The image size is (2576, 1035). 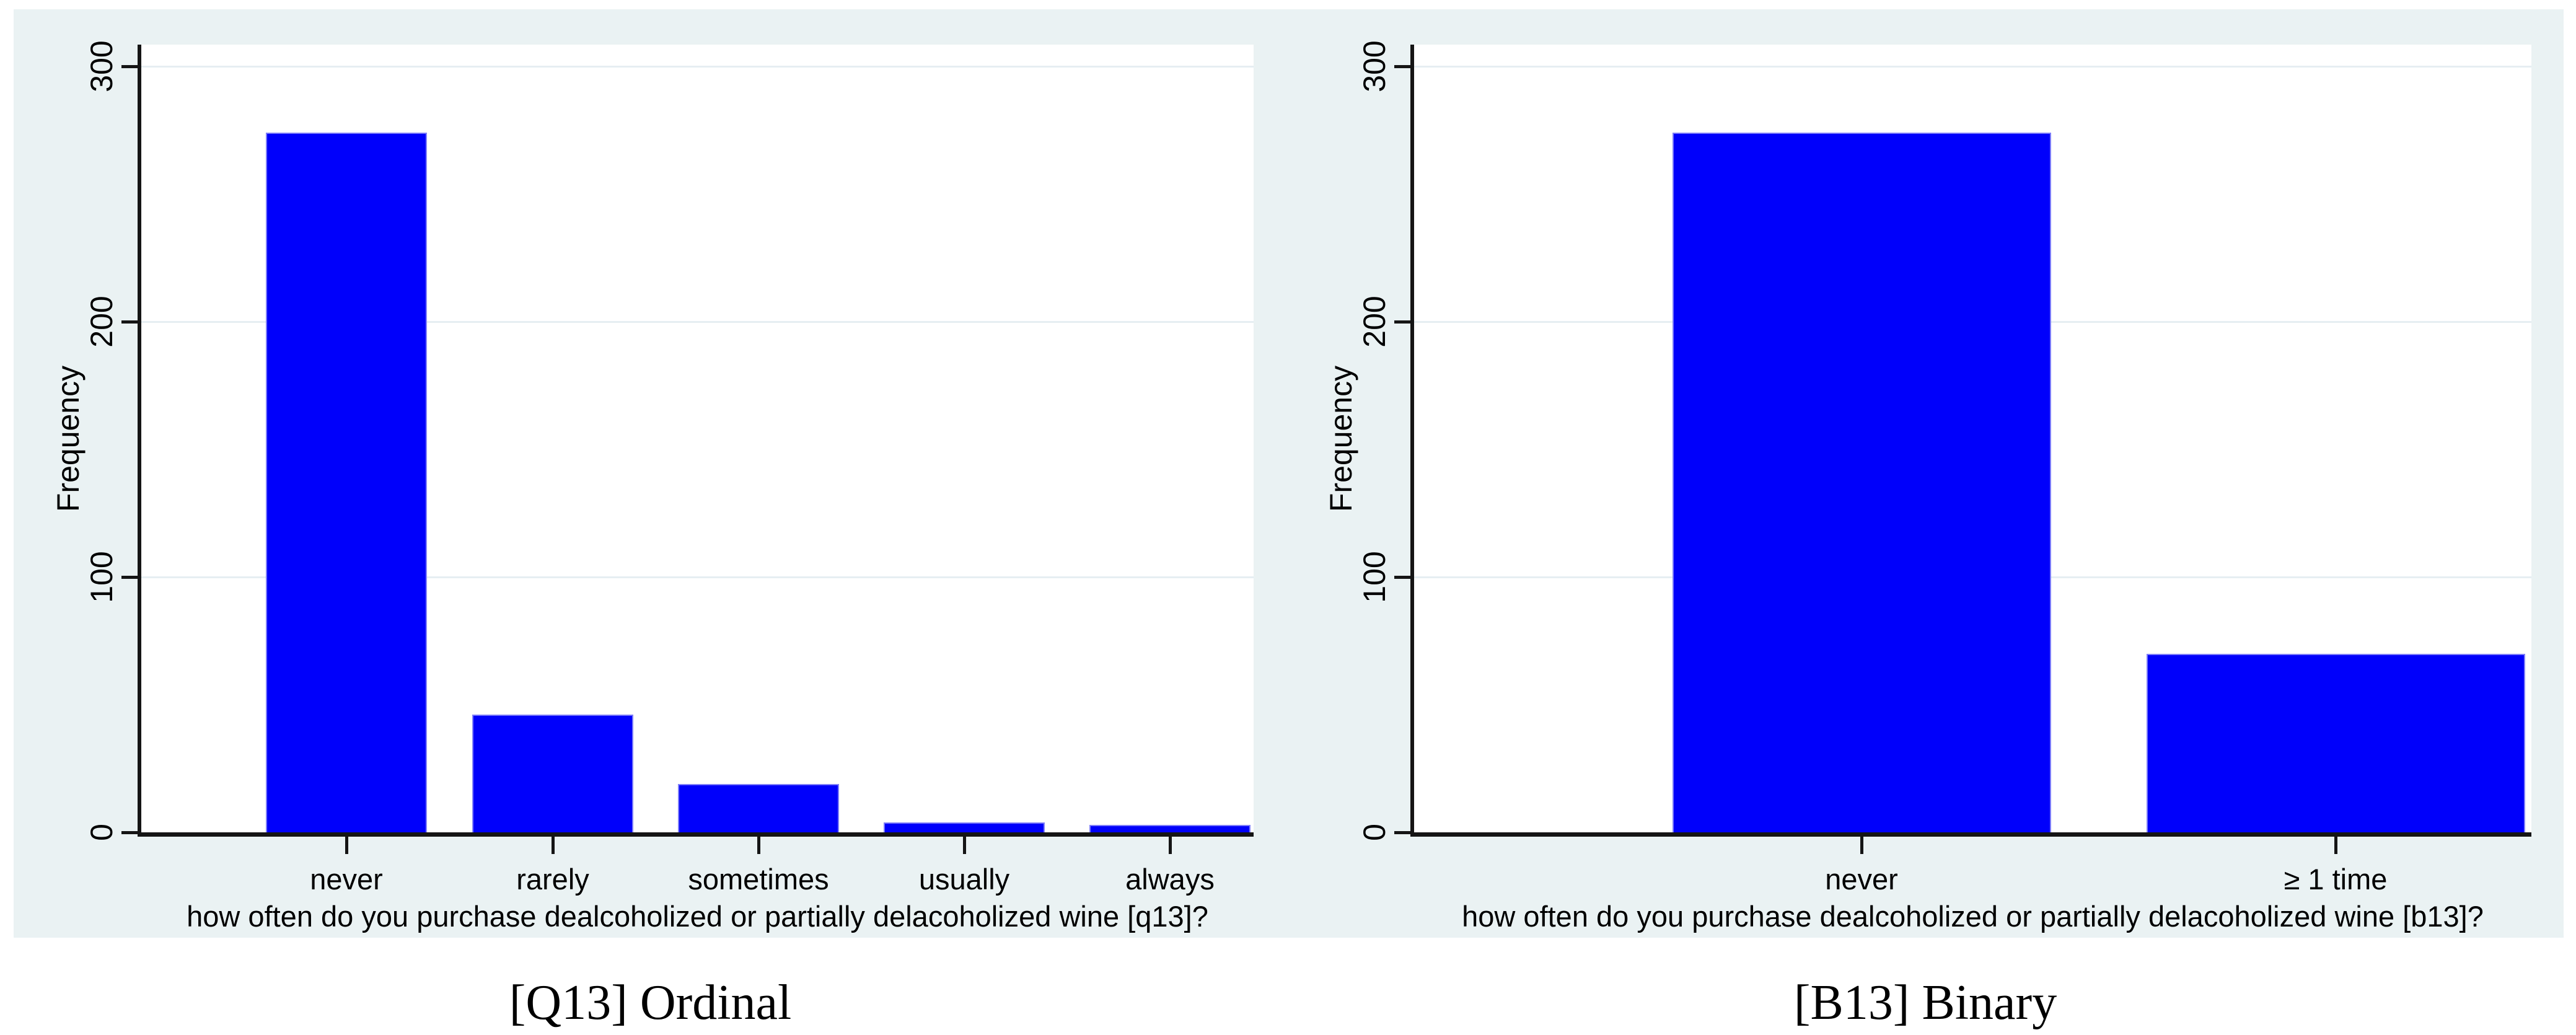 I want to click on bar-usually, so click(x=965, y=827).